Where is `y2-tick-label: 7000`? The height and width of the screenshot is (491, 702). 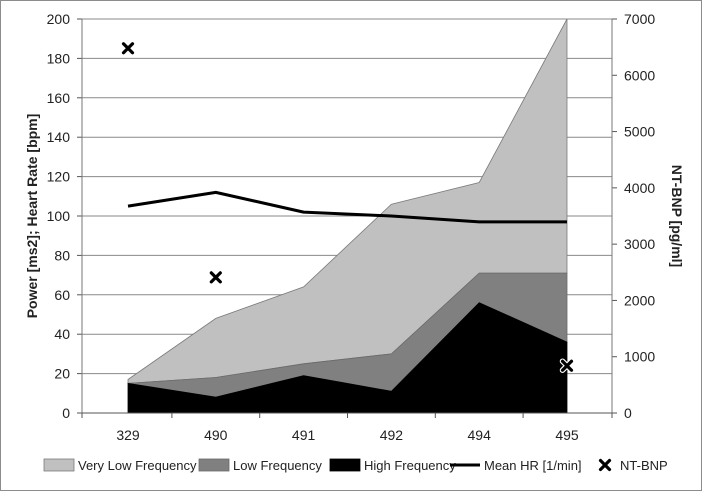
y2-tick-label: 7000 is located at coordinates (639, 19).